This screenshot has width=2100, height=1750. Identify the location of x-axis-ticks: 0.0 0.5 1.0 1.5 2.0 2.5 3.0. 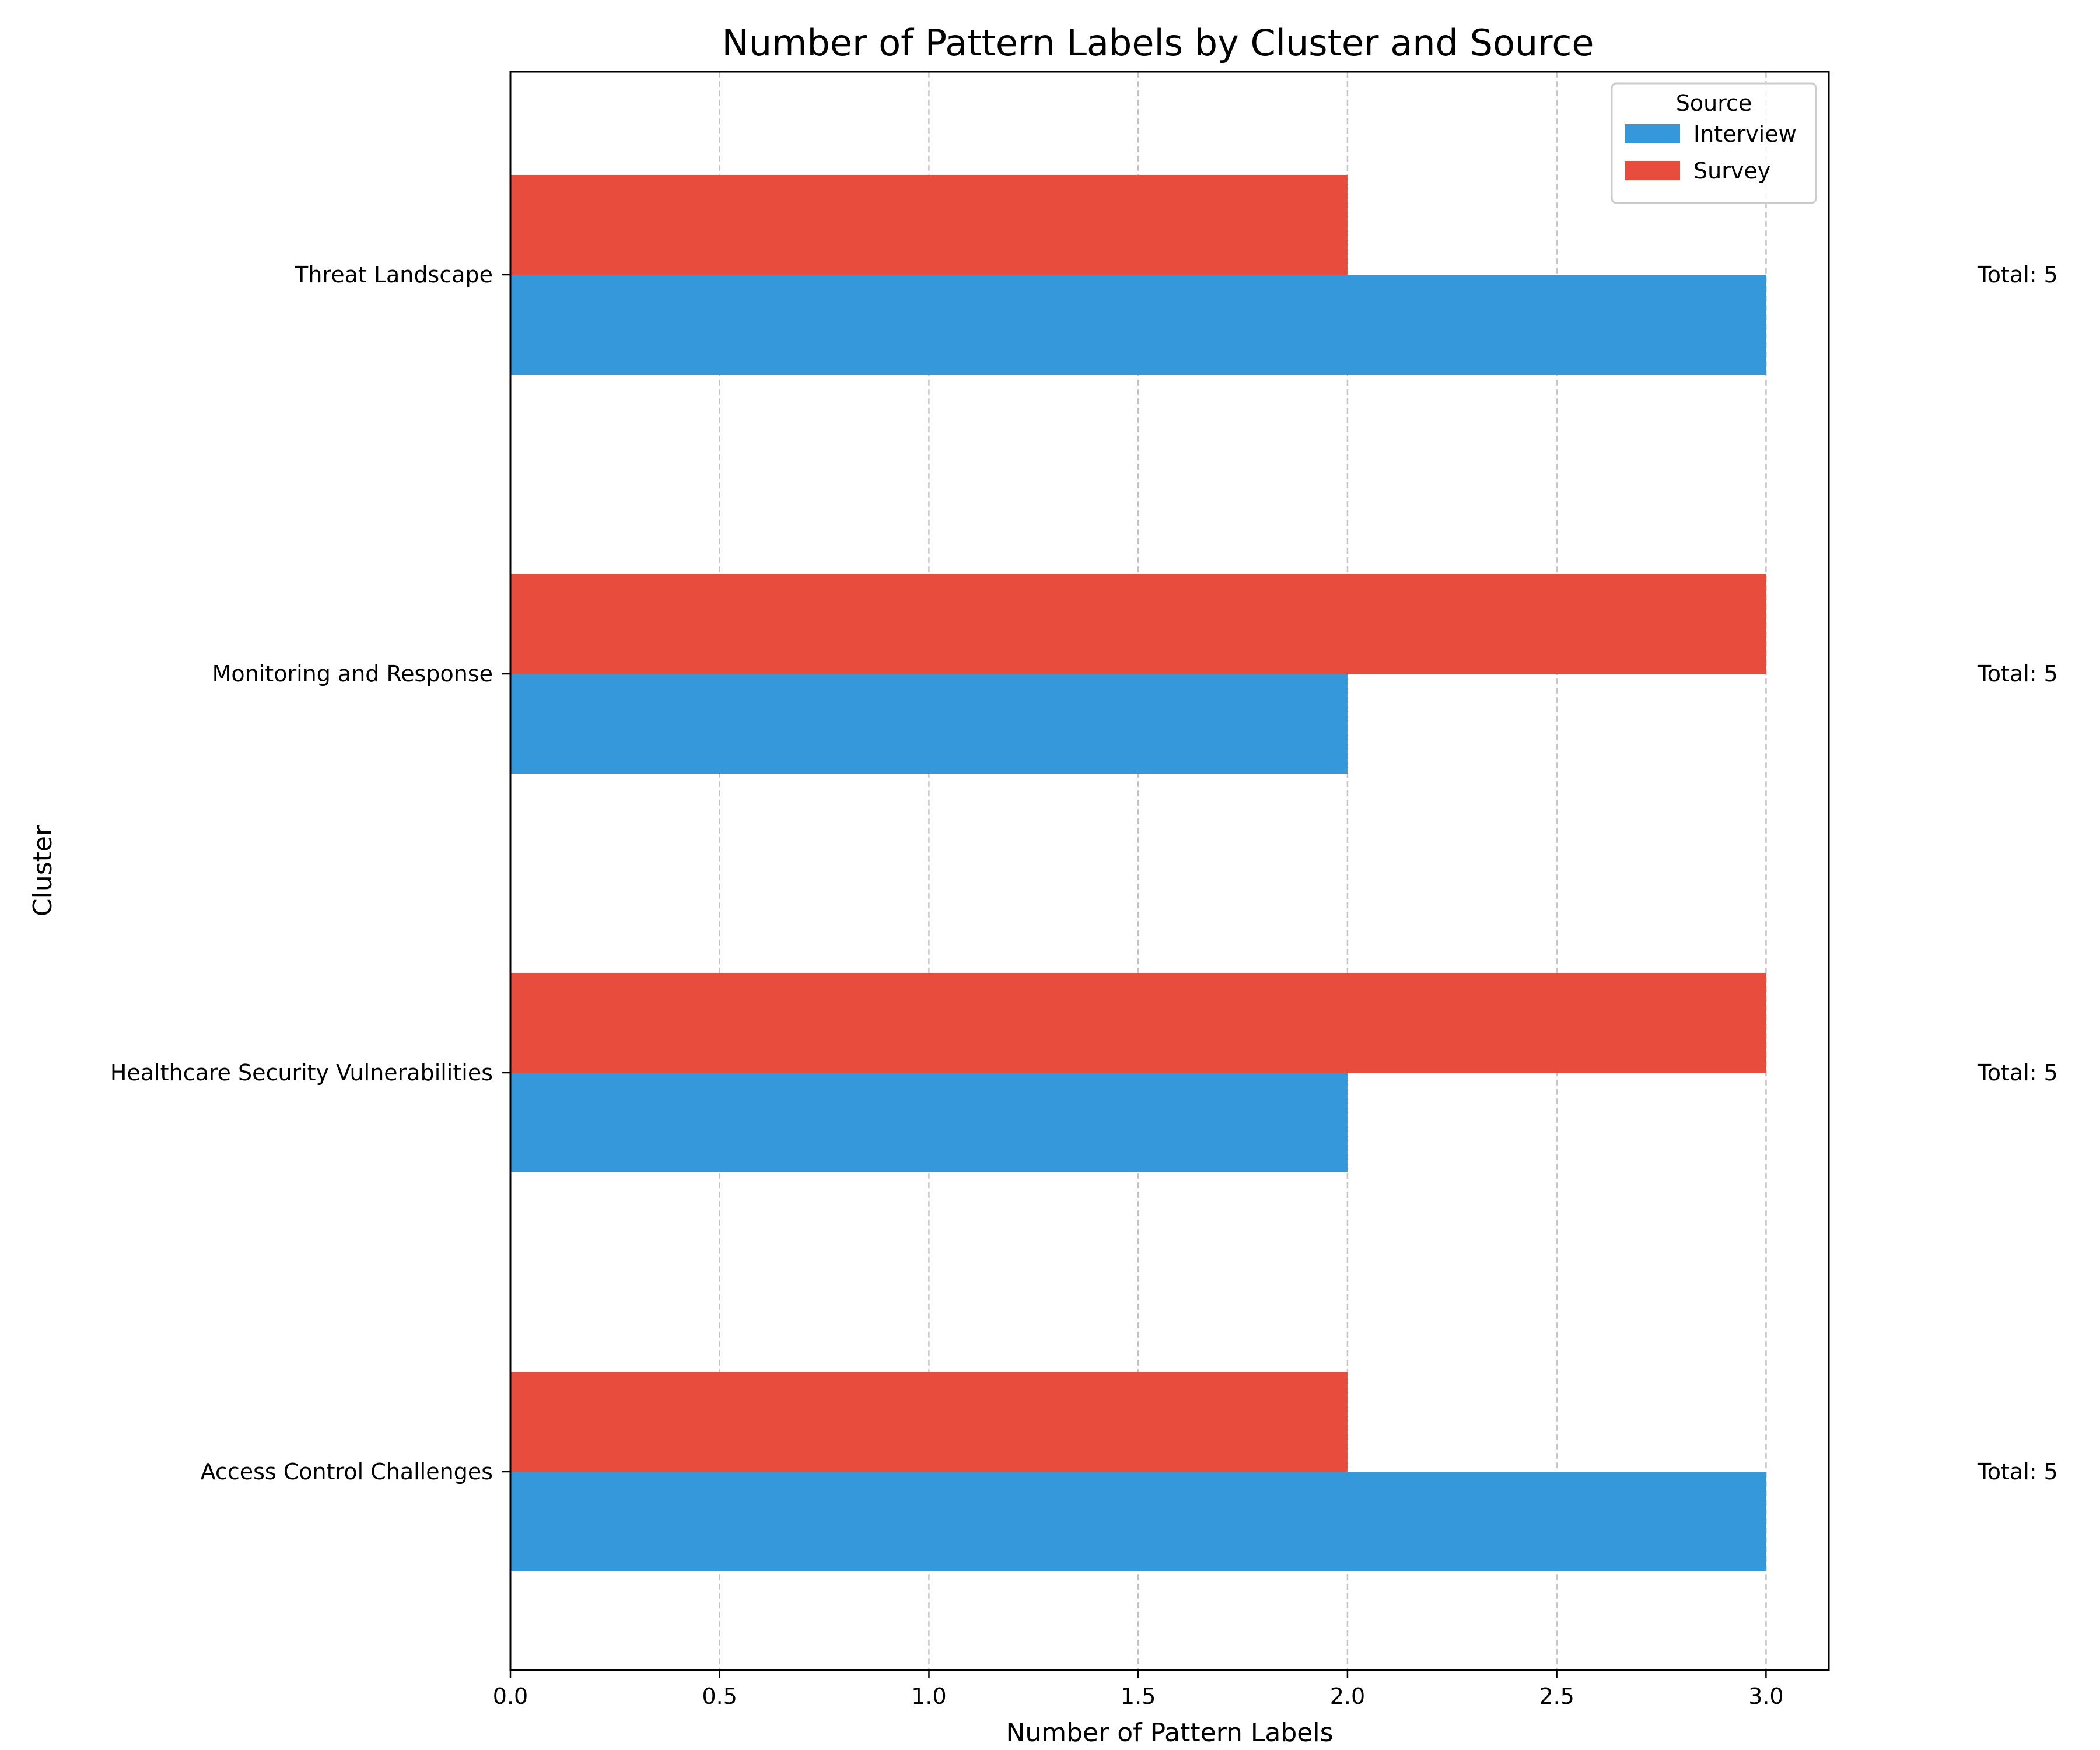
(1138, 1689).